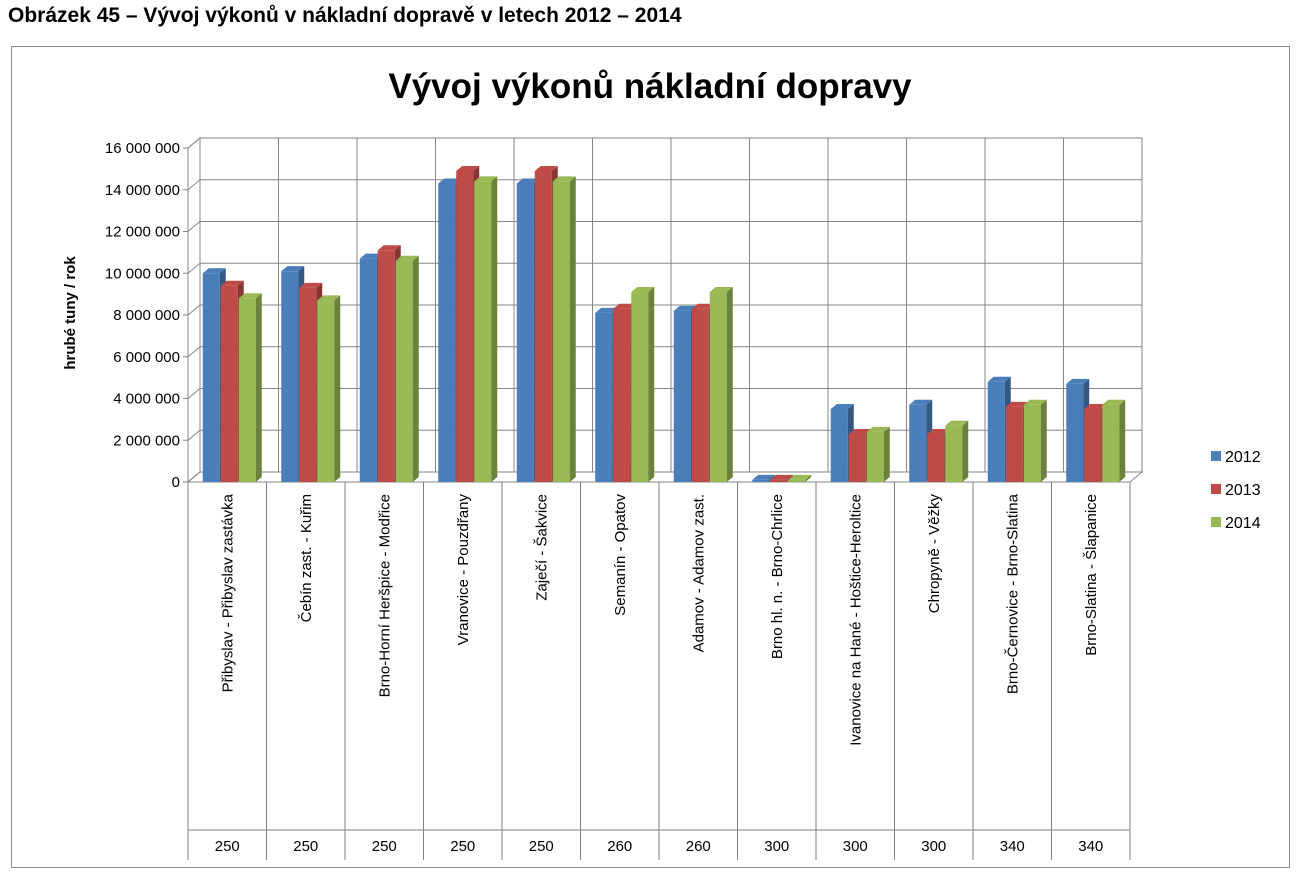  What do you see at coordinates (1216, 456) in the screenshot?
I see `legend-swatch-2012` at bounding box center [1216, 456].